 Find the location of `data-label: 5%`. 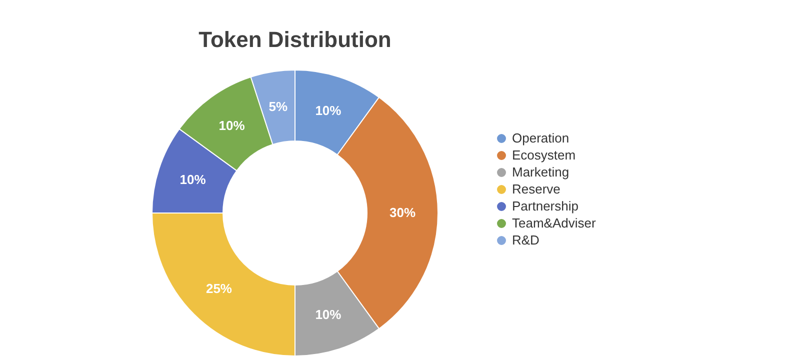

data-label: 5% is located at coordinates (278, 106).